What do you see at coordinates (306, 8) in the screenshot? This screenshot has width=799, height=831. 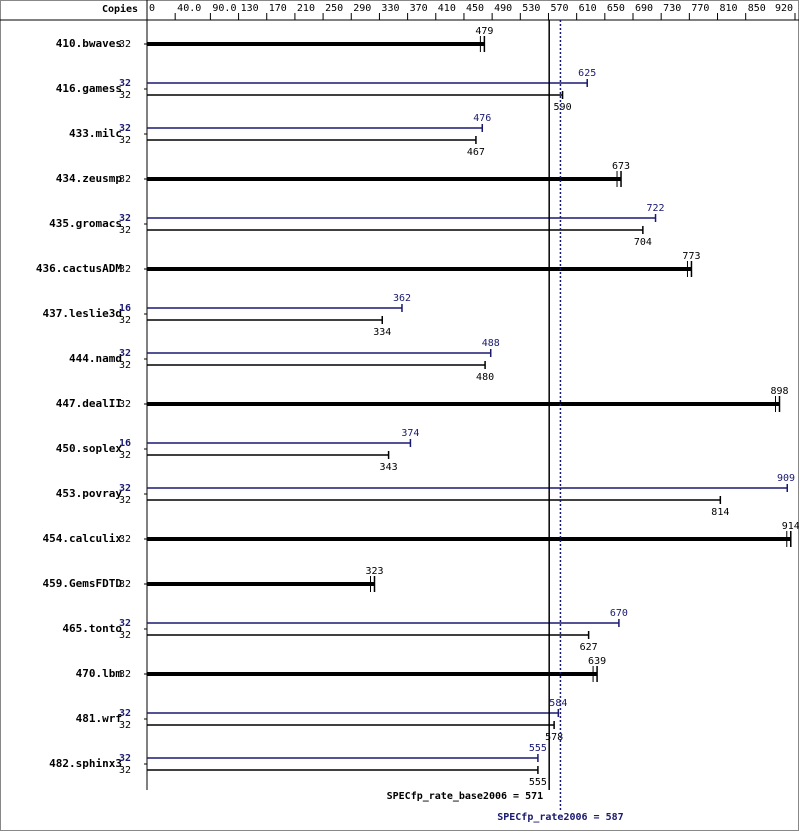 I see `x-tick-label: 210` at bounding box center [306, 8].